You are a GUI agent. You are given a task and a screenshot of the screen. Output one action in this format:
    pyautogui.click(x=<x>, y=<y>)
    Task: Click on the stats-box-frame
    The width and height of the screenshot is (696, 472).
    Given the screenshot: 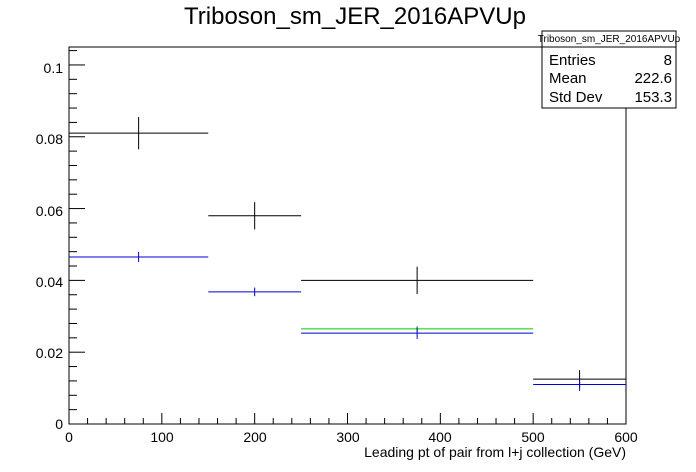 What is the action you would take?
    pyautogui.click(x=609, y=69)
    